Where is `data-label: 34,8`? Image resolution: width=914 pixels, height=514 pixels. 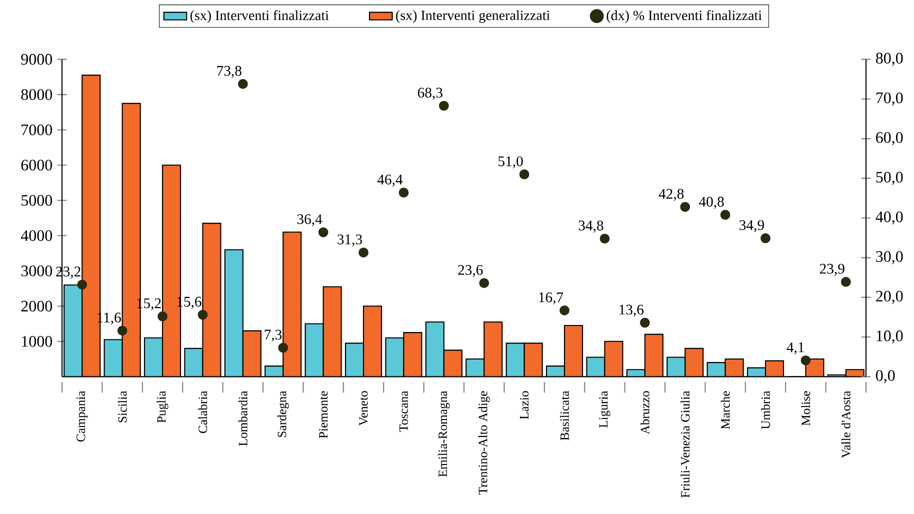 data-label: 34,8 is located at coordinates (591, 226).